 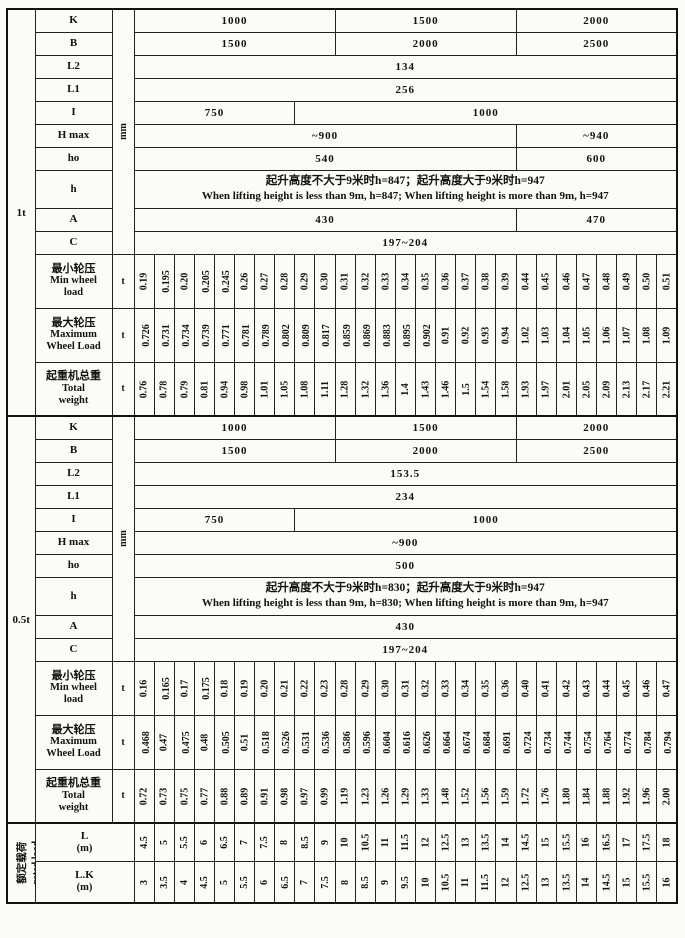 I want to click on value-cell: 234, so click(x=405, y=496).